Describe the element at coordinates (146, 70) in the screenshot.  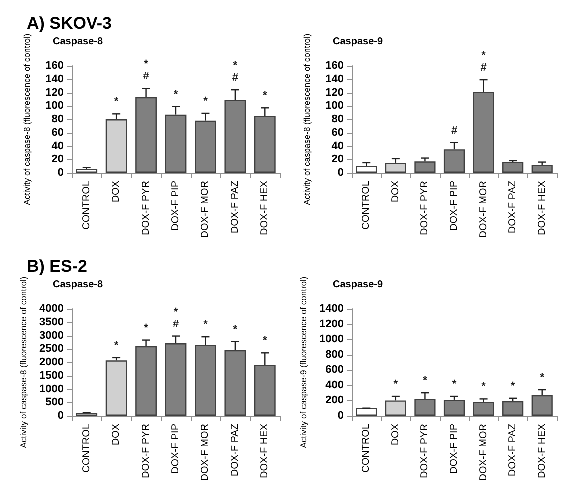
I see `data-label: * #` at that location.